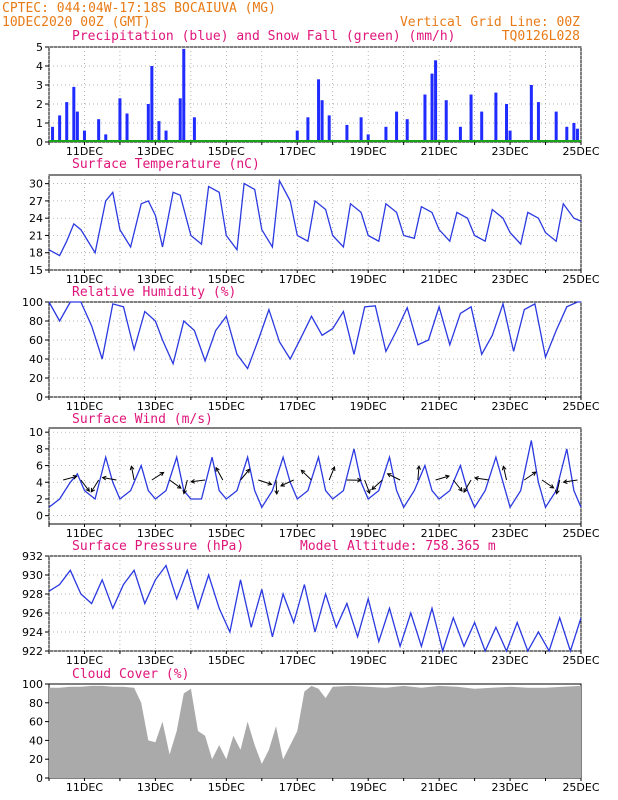  I want to click on model-altitude: Model Altitude: 758.365 m, so click(398, 546).